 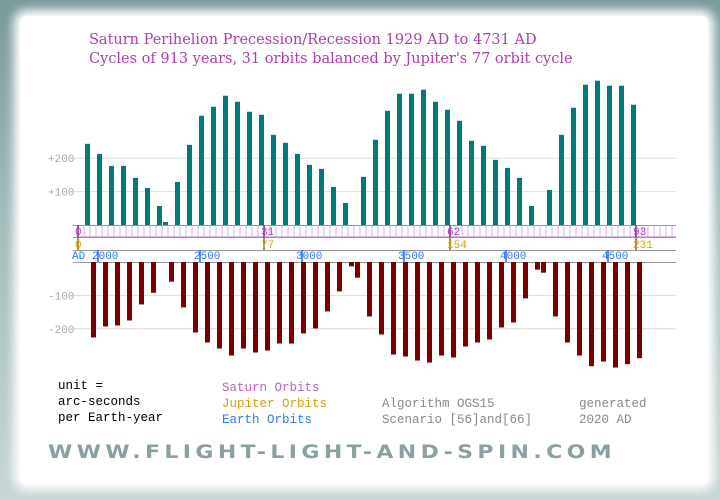 I want to click on unit-label-3: per Earth-year, so click(x=111, y=418).